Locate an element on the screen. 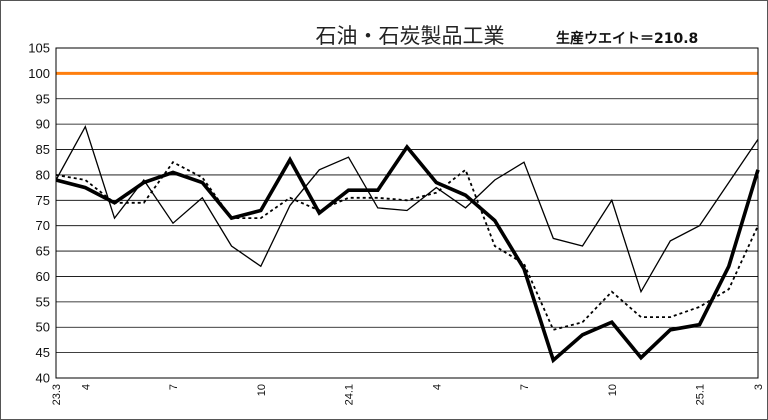  y-tick-label: 85 is located at coordinates (43, 149).